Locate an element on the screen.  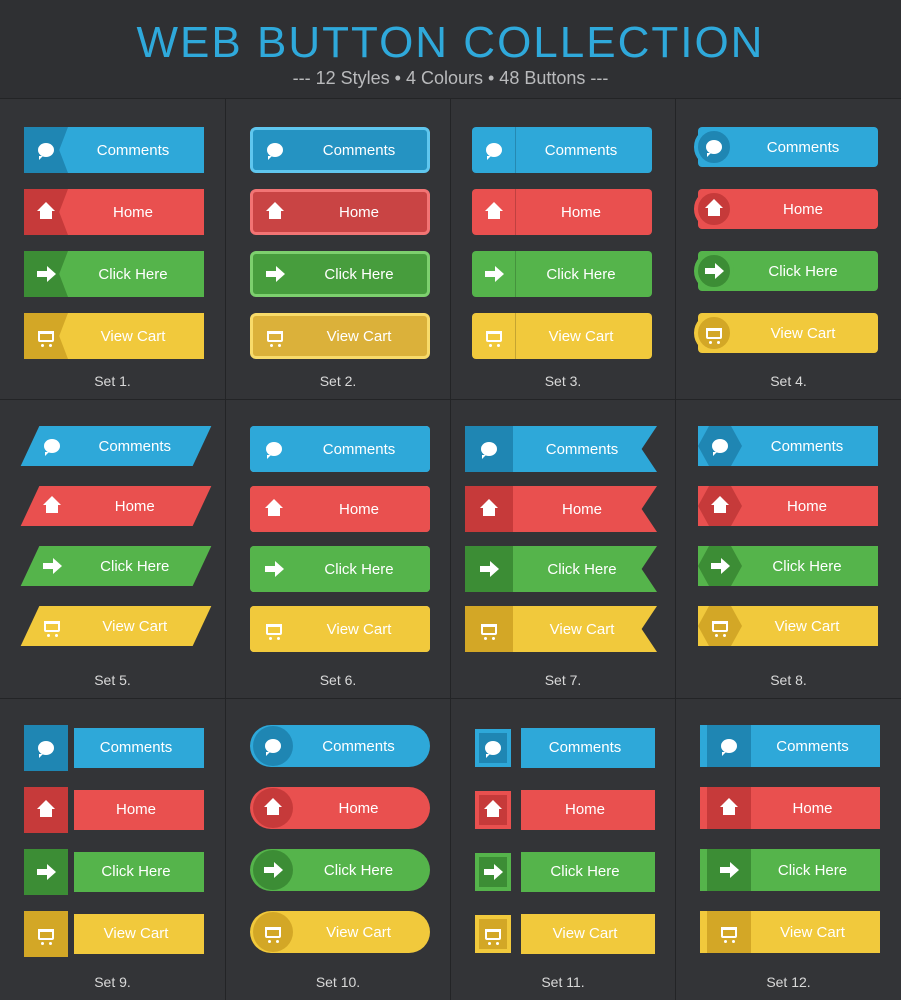
button-set-9: Comments Home Click Here View Cart Set 9. is located at coordinates (113, 849).